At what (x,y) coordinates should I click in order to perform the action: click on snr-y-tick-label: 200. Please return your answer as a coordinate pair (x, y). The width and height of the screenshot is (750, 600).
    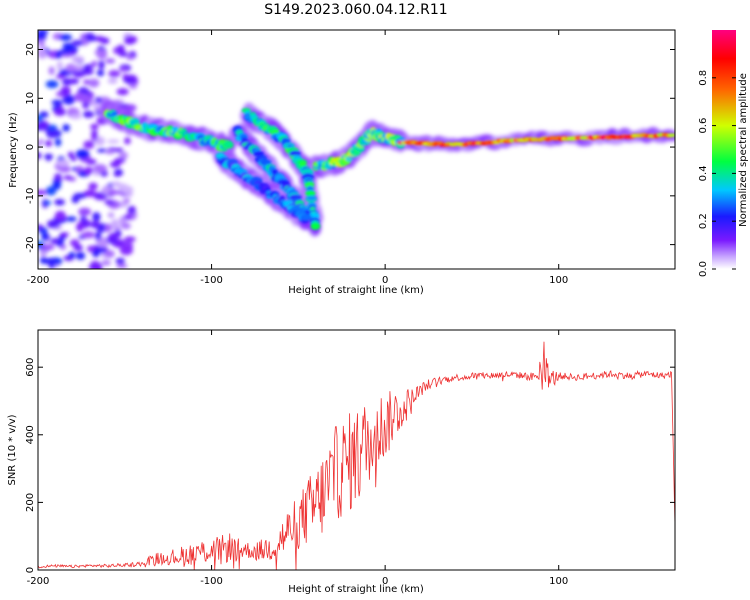
    Looking at the image, I should click on (30, 502).